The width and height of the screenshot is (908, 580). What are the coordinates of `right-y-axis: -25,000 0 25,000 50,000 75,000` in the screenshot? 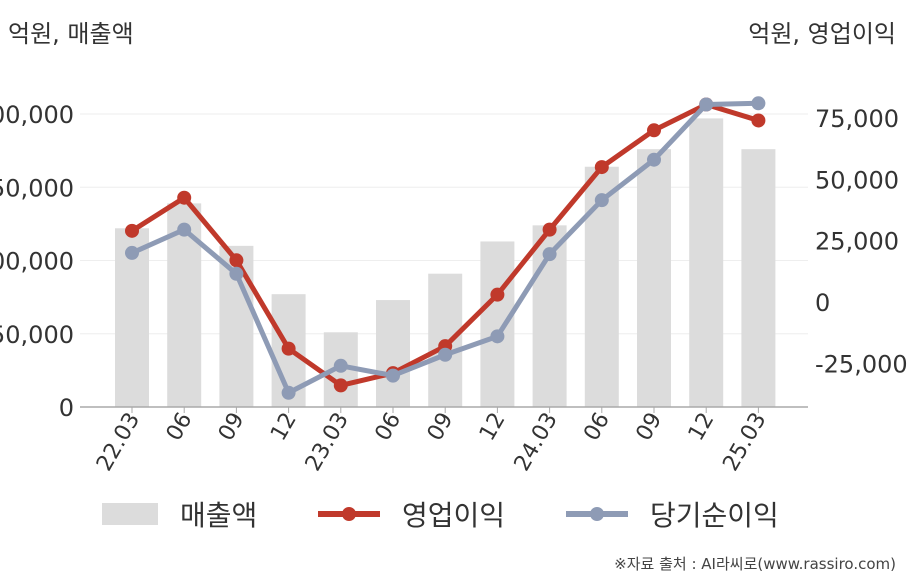 It's located at (861, 241).